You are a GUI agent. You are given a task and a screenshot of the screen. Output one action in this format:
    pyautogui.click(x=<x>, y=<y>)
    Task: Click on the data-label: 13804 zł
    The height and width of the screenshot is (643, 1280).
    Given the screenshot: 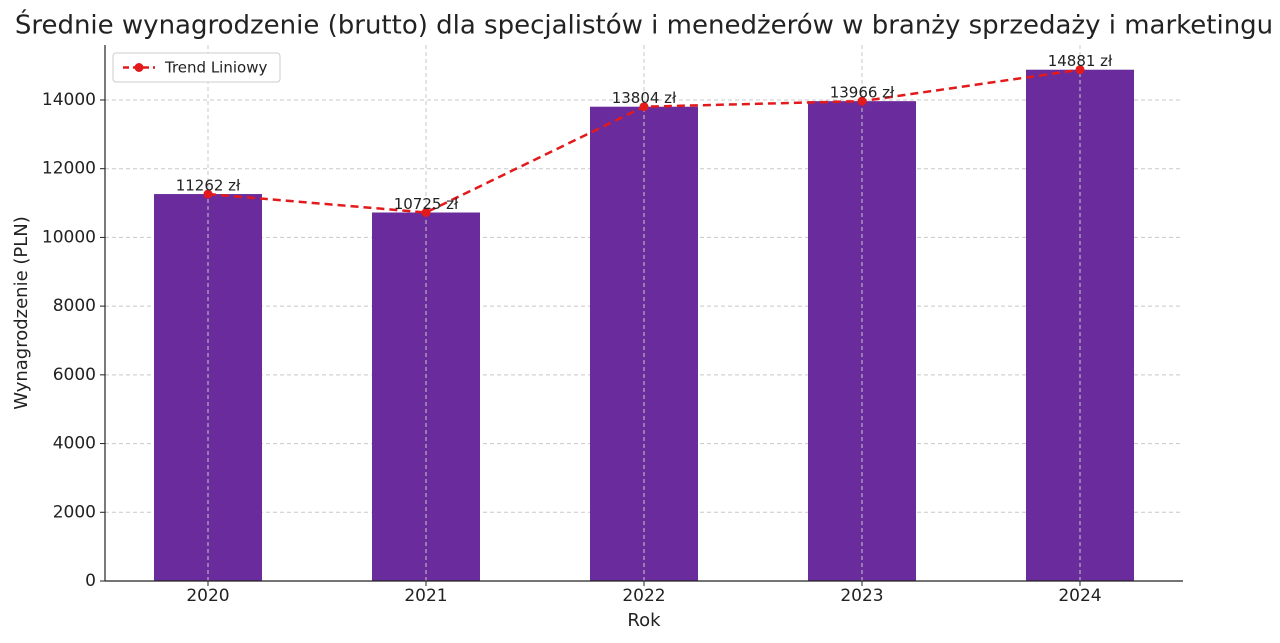 What is the action you would take?
    pyautogui.click(x=644, y=98)
    